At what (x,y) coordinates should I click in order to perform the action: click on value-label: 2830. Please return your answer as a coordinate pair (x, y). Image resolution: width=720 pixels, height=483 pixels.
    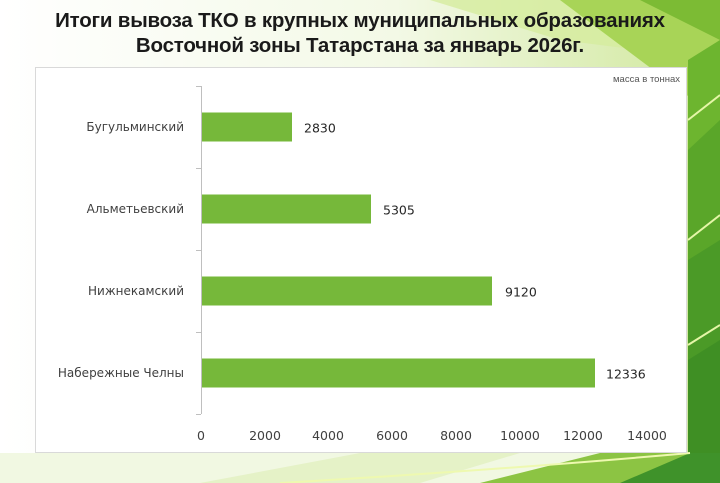
    Looking at the image, I should click on (320, 128).